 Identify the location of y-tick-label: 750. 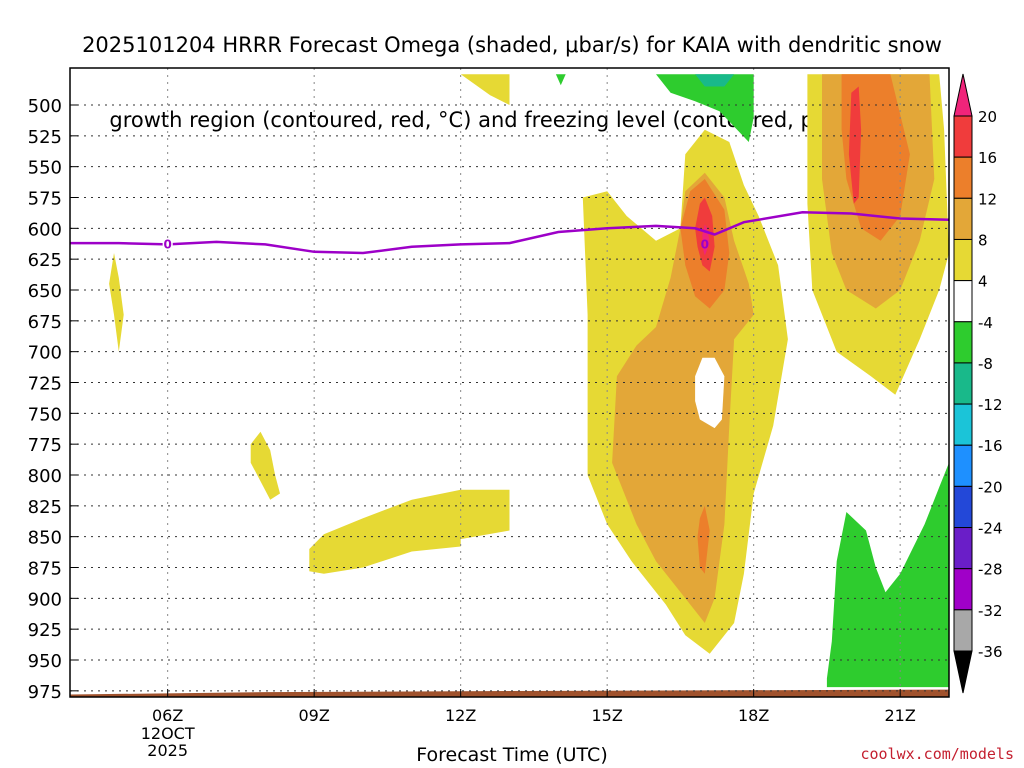
(45, 414).